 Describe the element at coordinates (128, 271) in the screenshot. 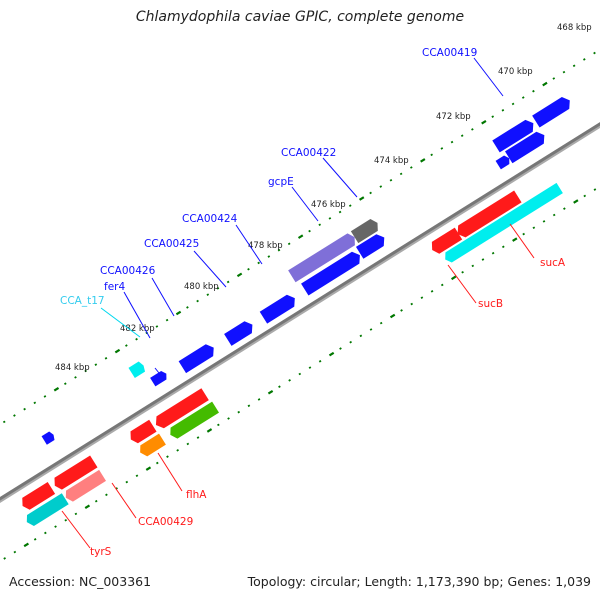

I see `gene-label: CCA00426` at that location.